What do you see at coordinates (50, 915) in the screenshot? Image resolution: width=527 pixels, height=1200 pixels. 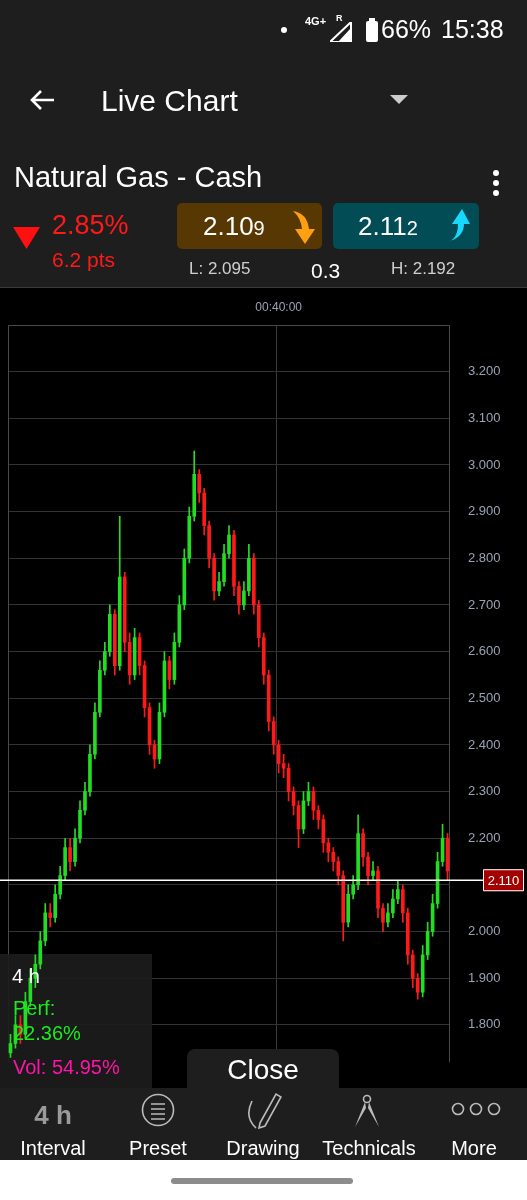 I see `candlestick` at bounding box center [50, 915].